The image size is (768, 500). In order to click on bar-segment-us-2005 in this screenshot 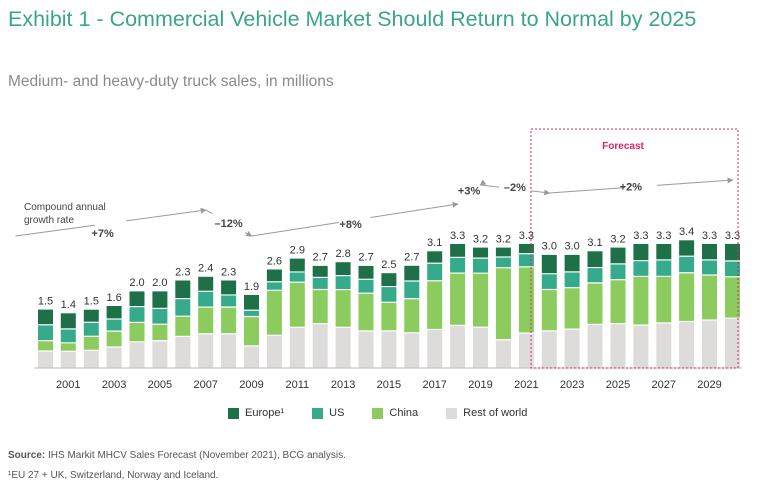, I will do `click(160, 316)`.